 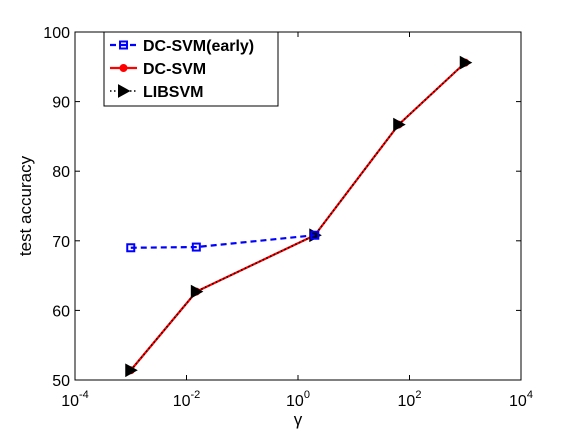 What do you see at coordinates (298, 419) in the screenshot?
I see `x-axis-label: γ` at bounding box center [298, 419].